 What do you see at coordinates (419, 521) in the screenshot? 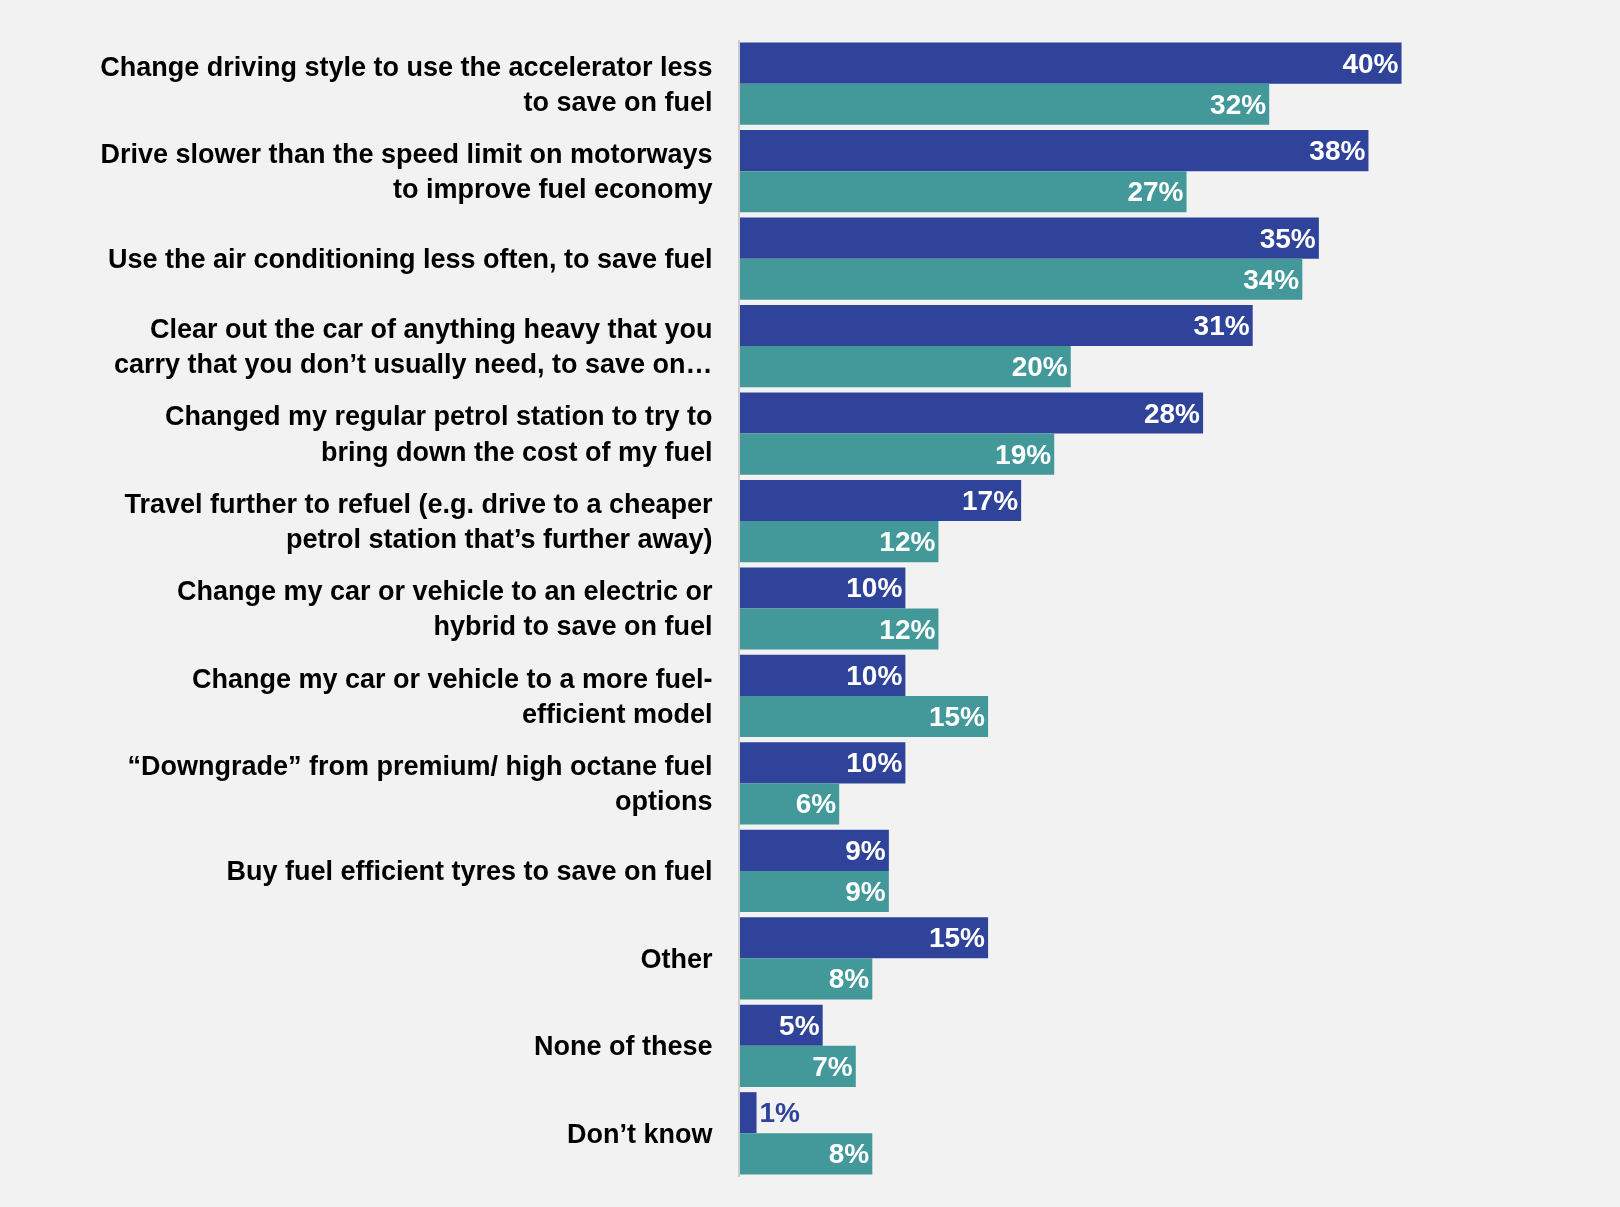
I see `y-tick-label: Travel further to refuel (e.g. drive to a cheaper petrol station that’s further away)` at bounding box center [419, 521].